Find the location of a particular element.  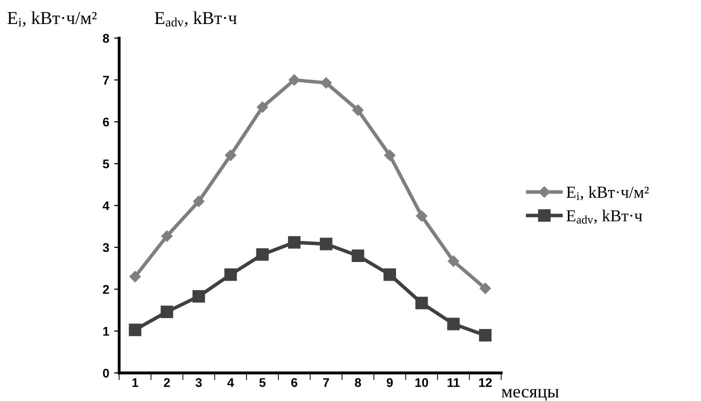

legend-label: E$_{adv}$, kВт·ч is located at coordinates (604, 217).